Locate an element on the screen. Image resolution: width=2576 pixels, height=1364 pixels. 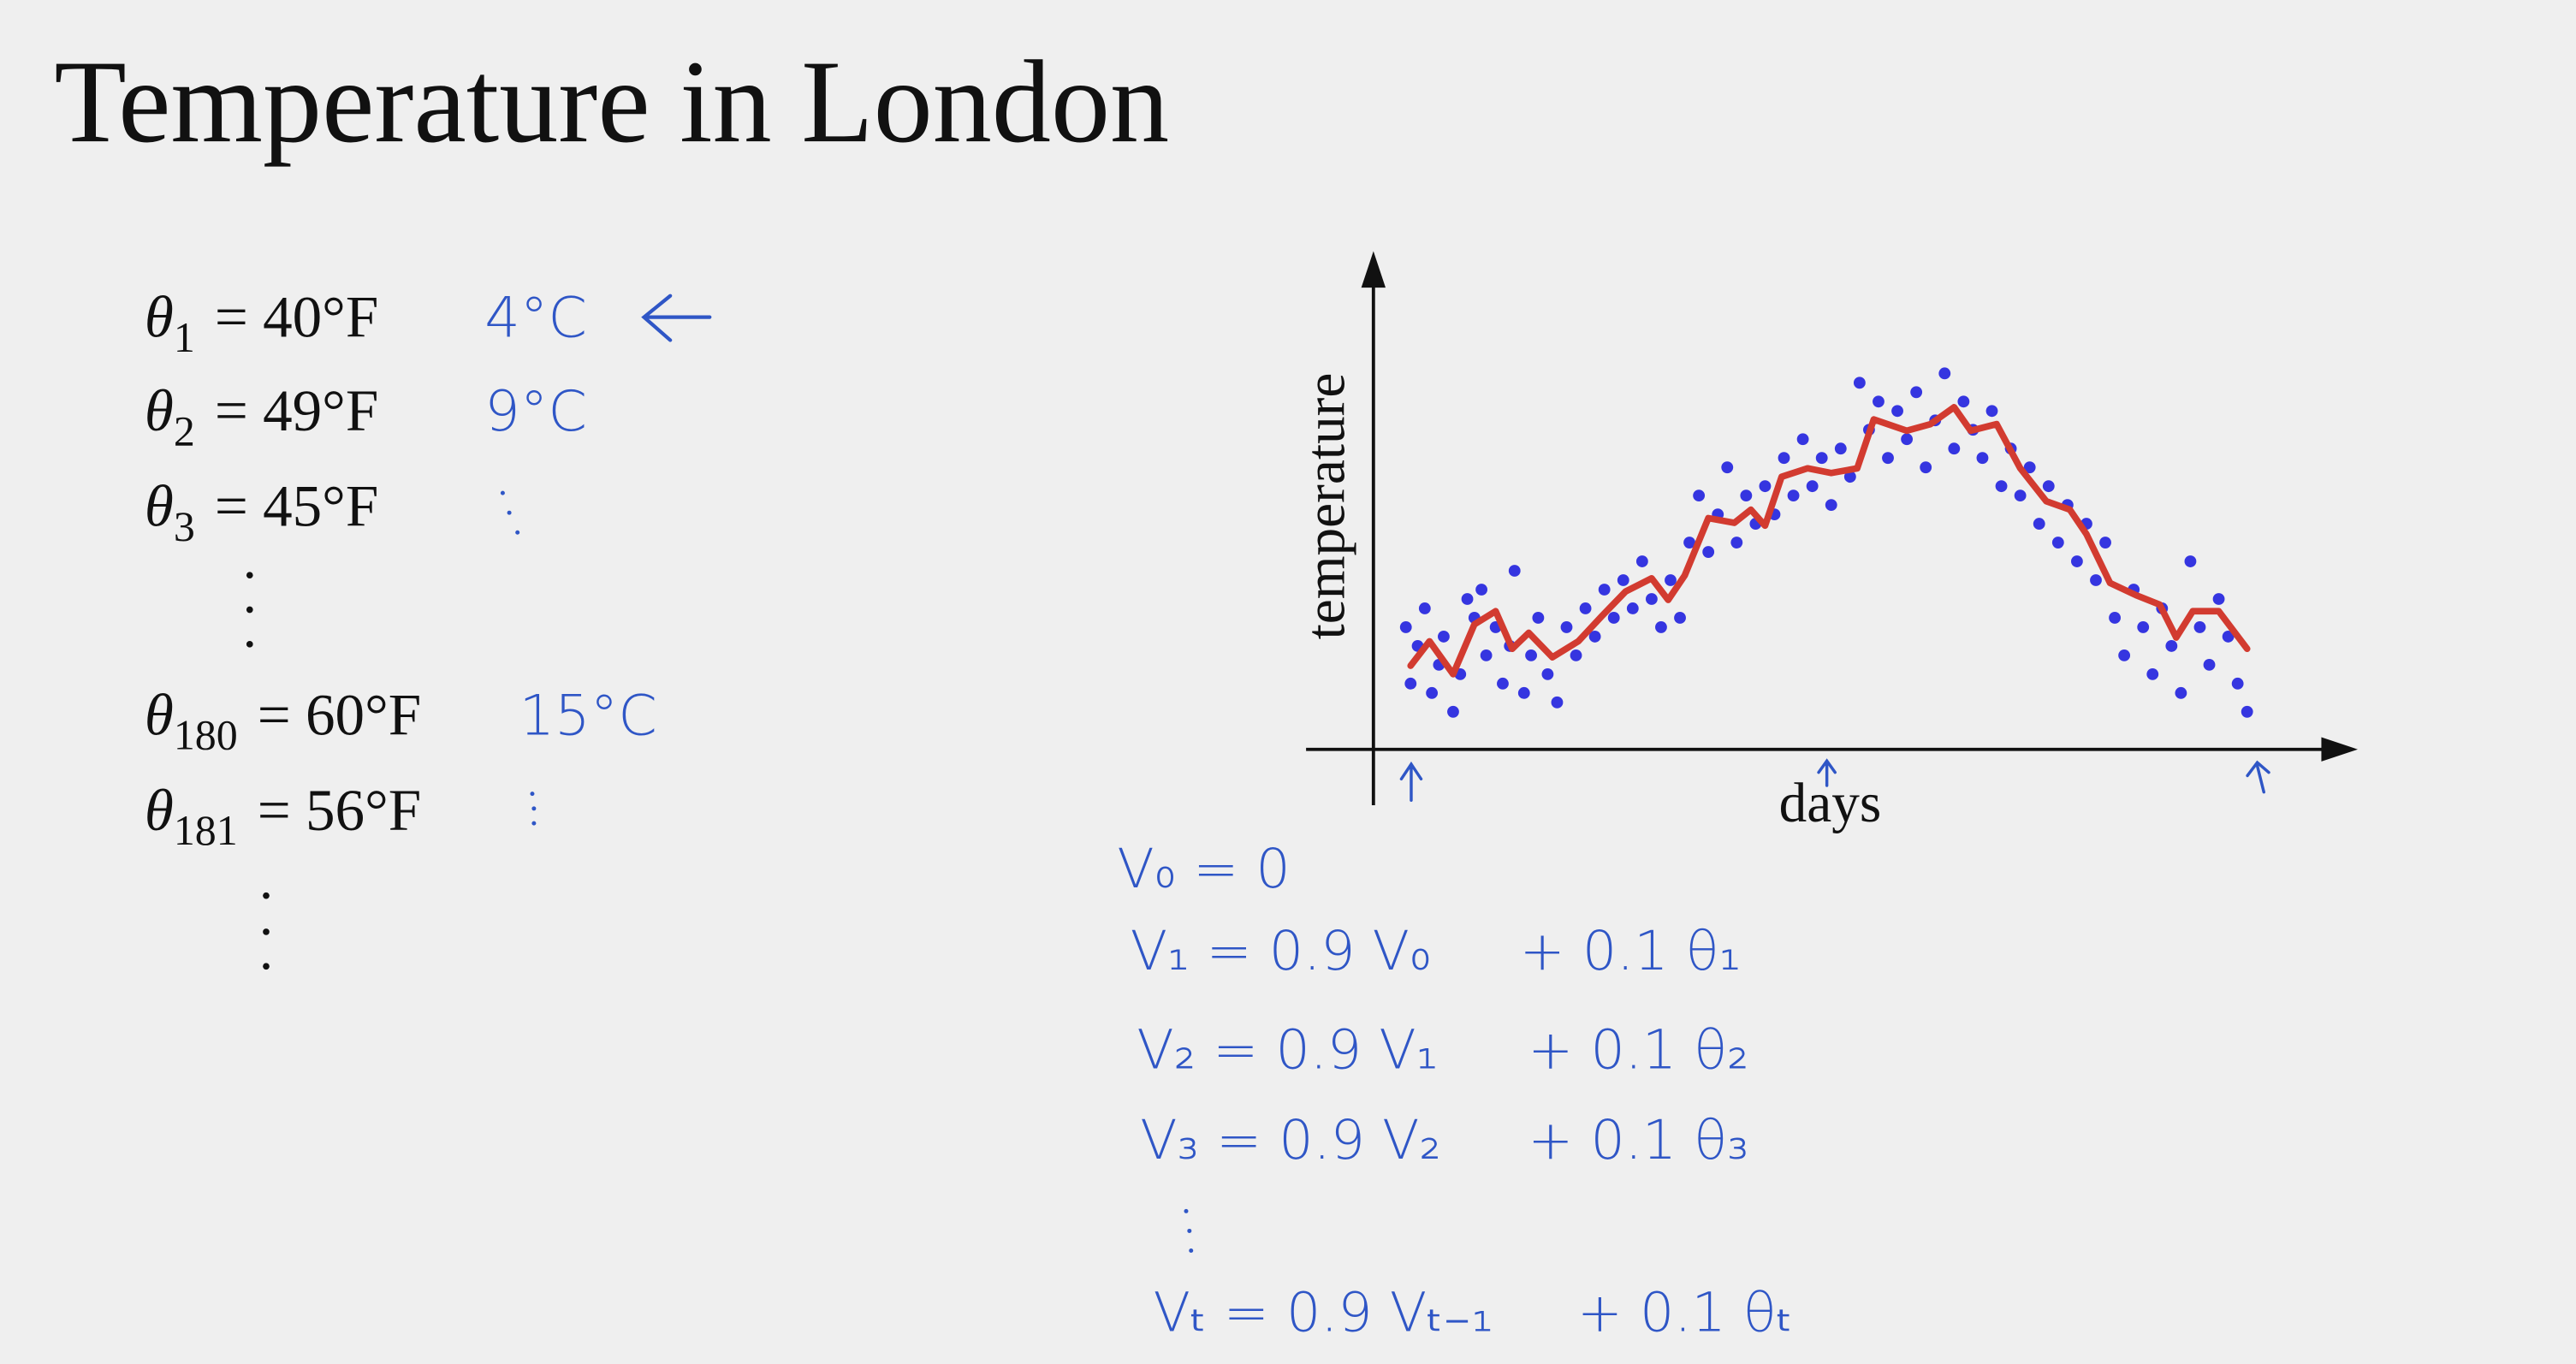
reading: θ1 = 40°F is located at coordinates (261, 322).